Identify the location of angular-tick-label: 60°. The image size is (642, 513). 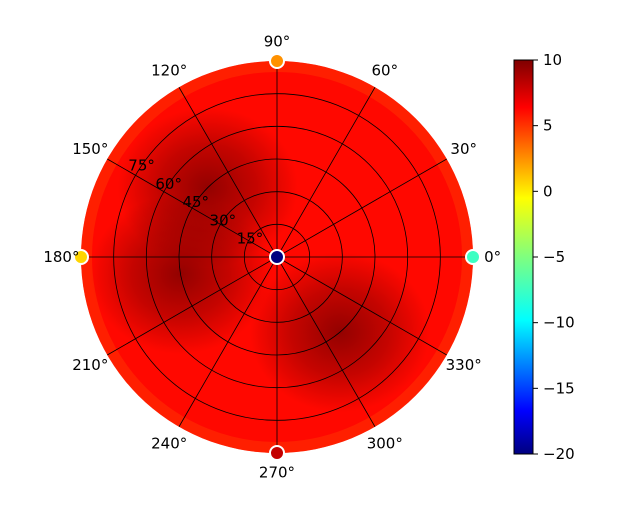
(385, 70).